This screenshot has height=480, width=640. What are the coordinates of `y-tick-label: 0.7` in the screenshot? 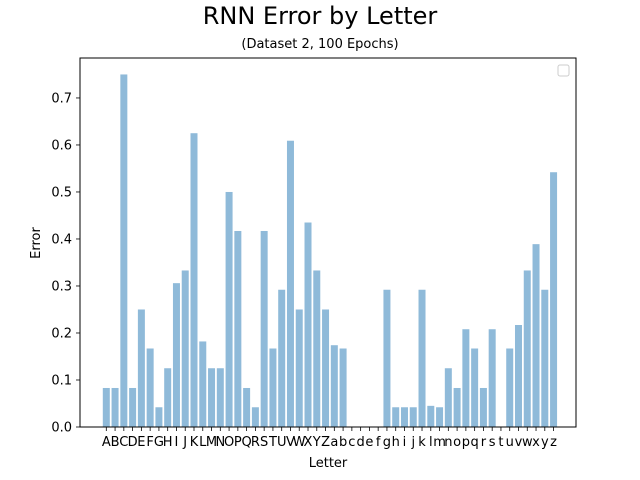 It's located at (61, 98).